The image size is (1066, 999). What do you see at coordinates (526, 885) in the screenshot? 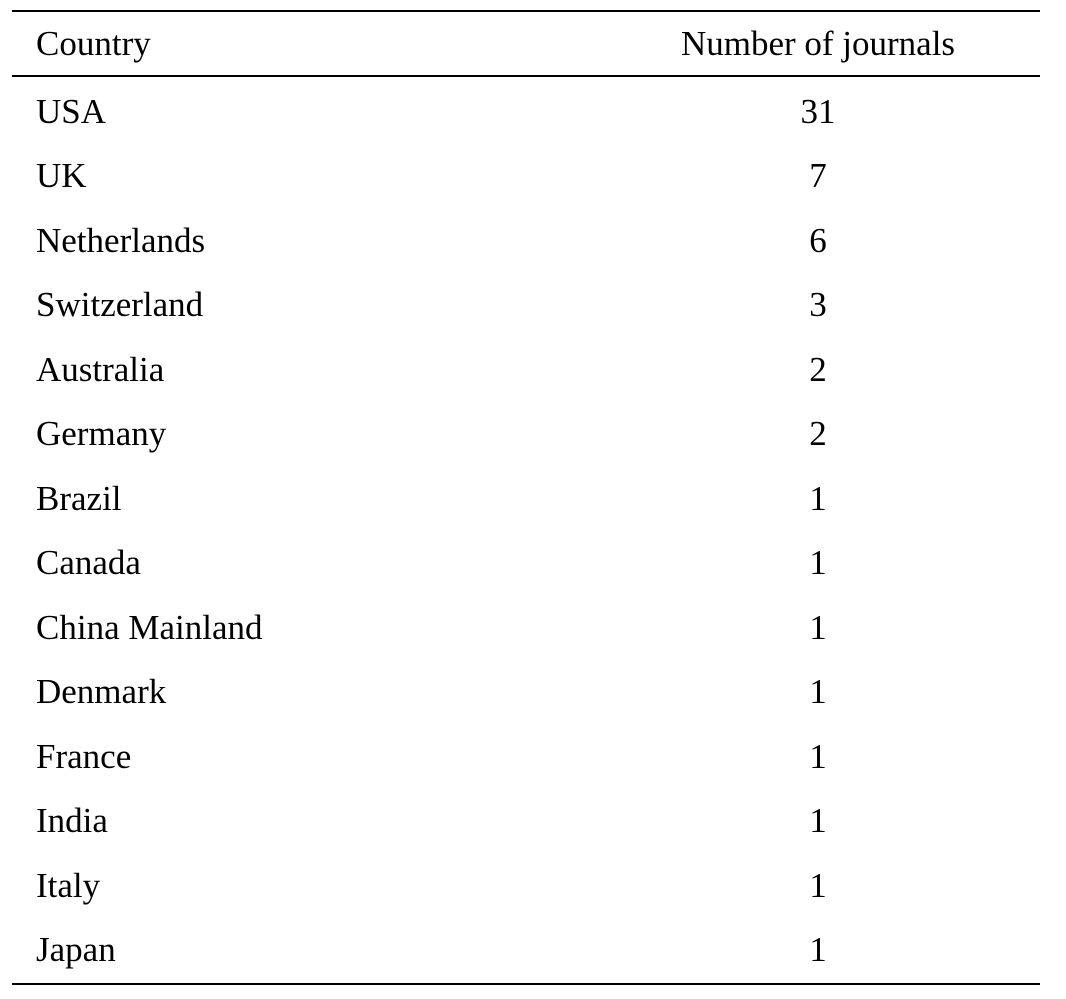
I see `table-row: Italy 1` at bounding box center [526, 885].